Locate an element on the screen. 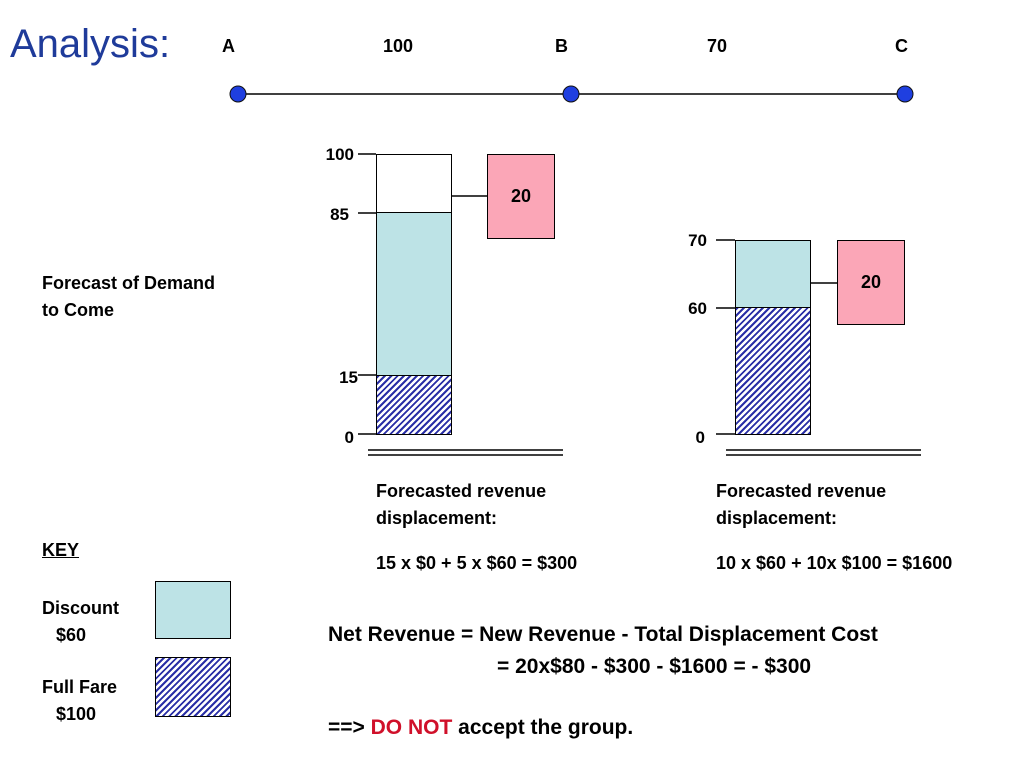  chart1-tick-85: 85 is located at coordinates (339, 214).